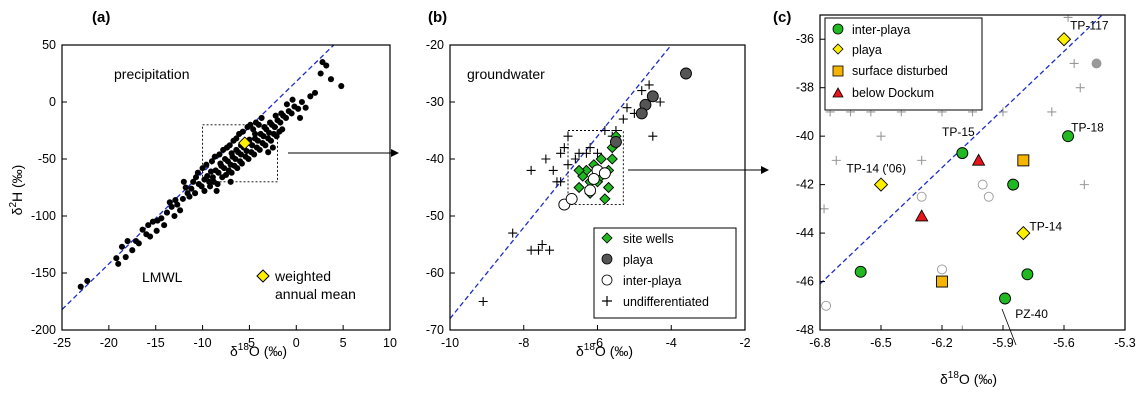 Image resolution: width=1146 pixels, height=394 pixels. I want to click on panel-a-inset-label: precipitation, so click(152, 74).